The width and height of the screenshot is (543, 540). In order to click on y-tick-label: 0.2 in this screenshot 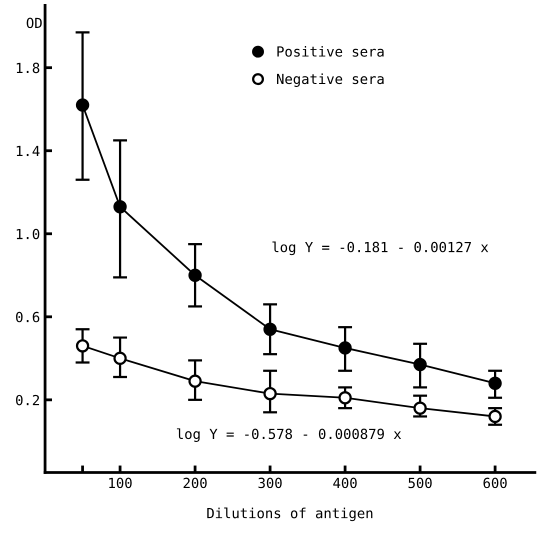, I will do `click(28, 400)`.